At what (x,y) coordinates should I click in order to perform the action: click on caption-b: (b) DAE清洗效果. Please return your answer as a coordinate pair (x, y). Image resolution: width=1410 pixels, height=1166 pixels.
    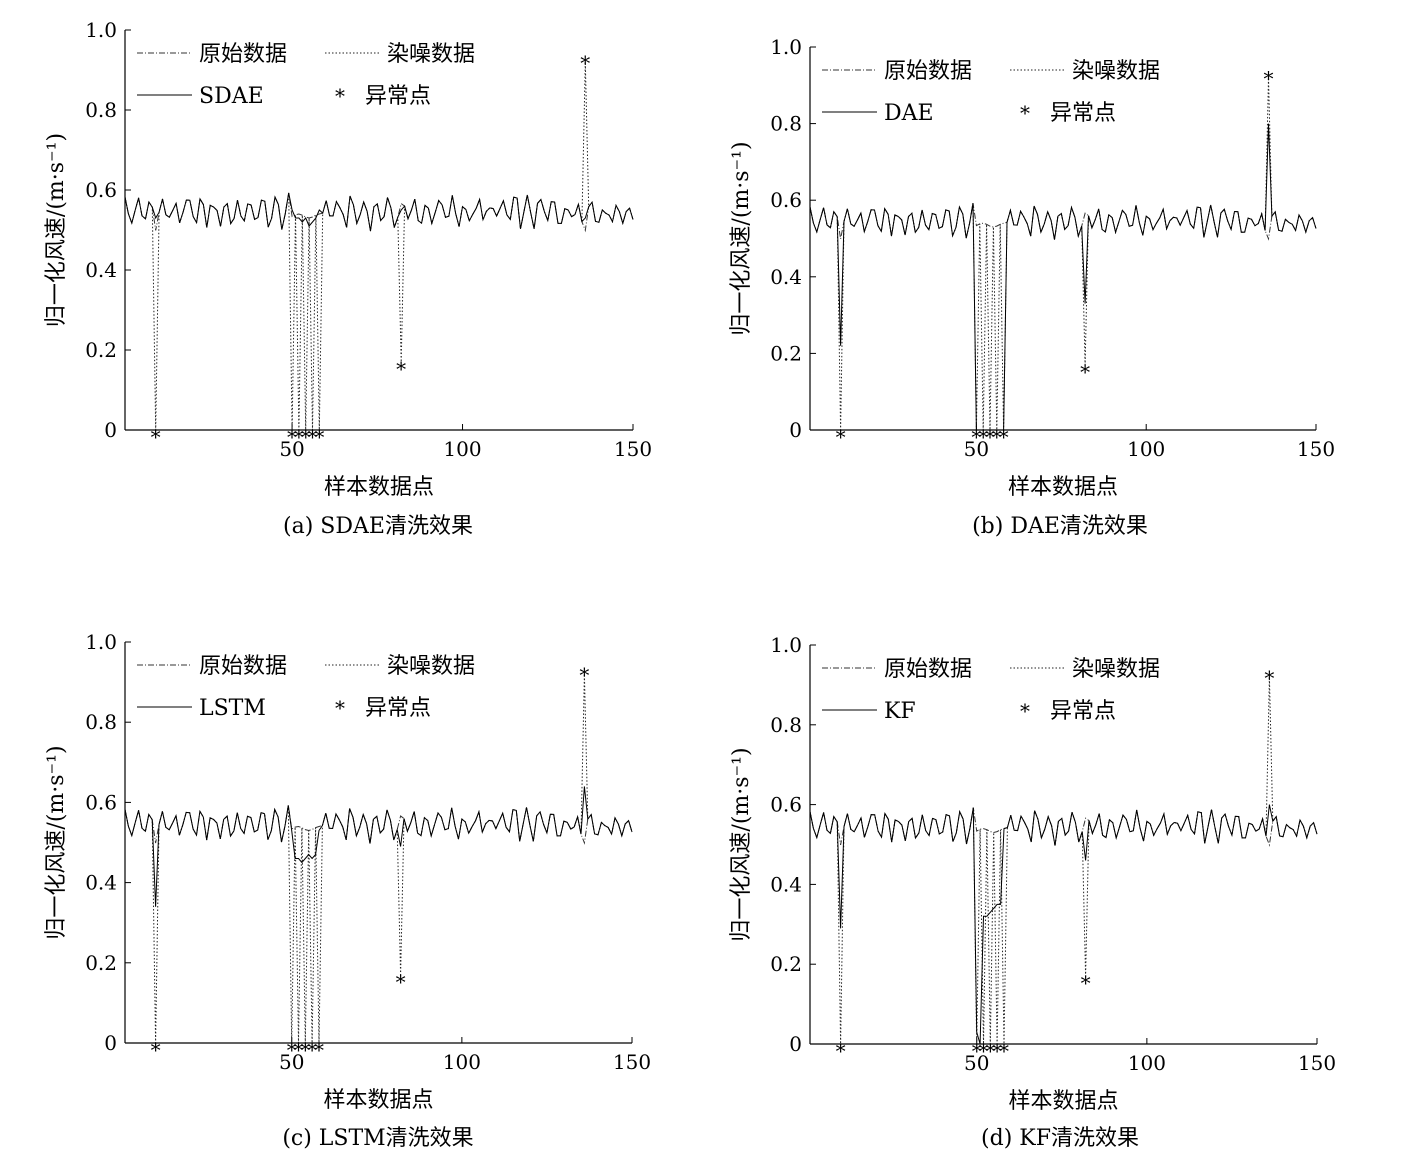
    Looking at the image, I should click on (1060, 526).